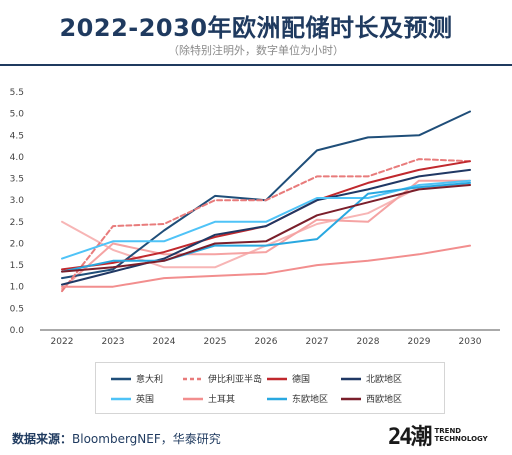  I want to click on legend-label: 东欧地区, so click(310, 400).